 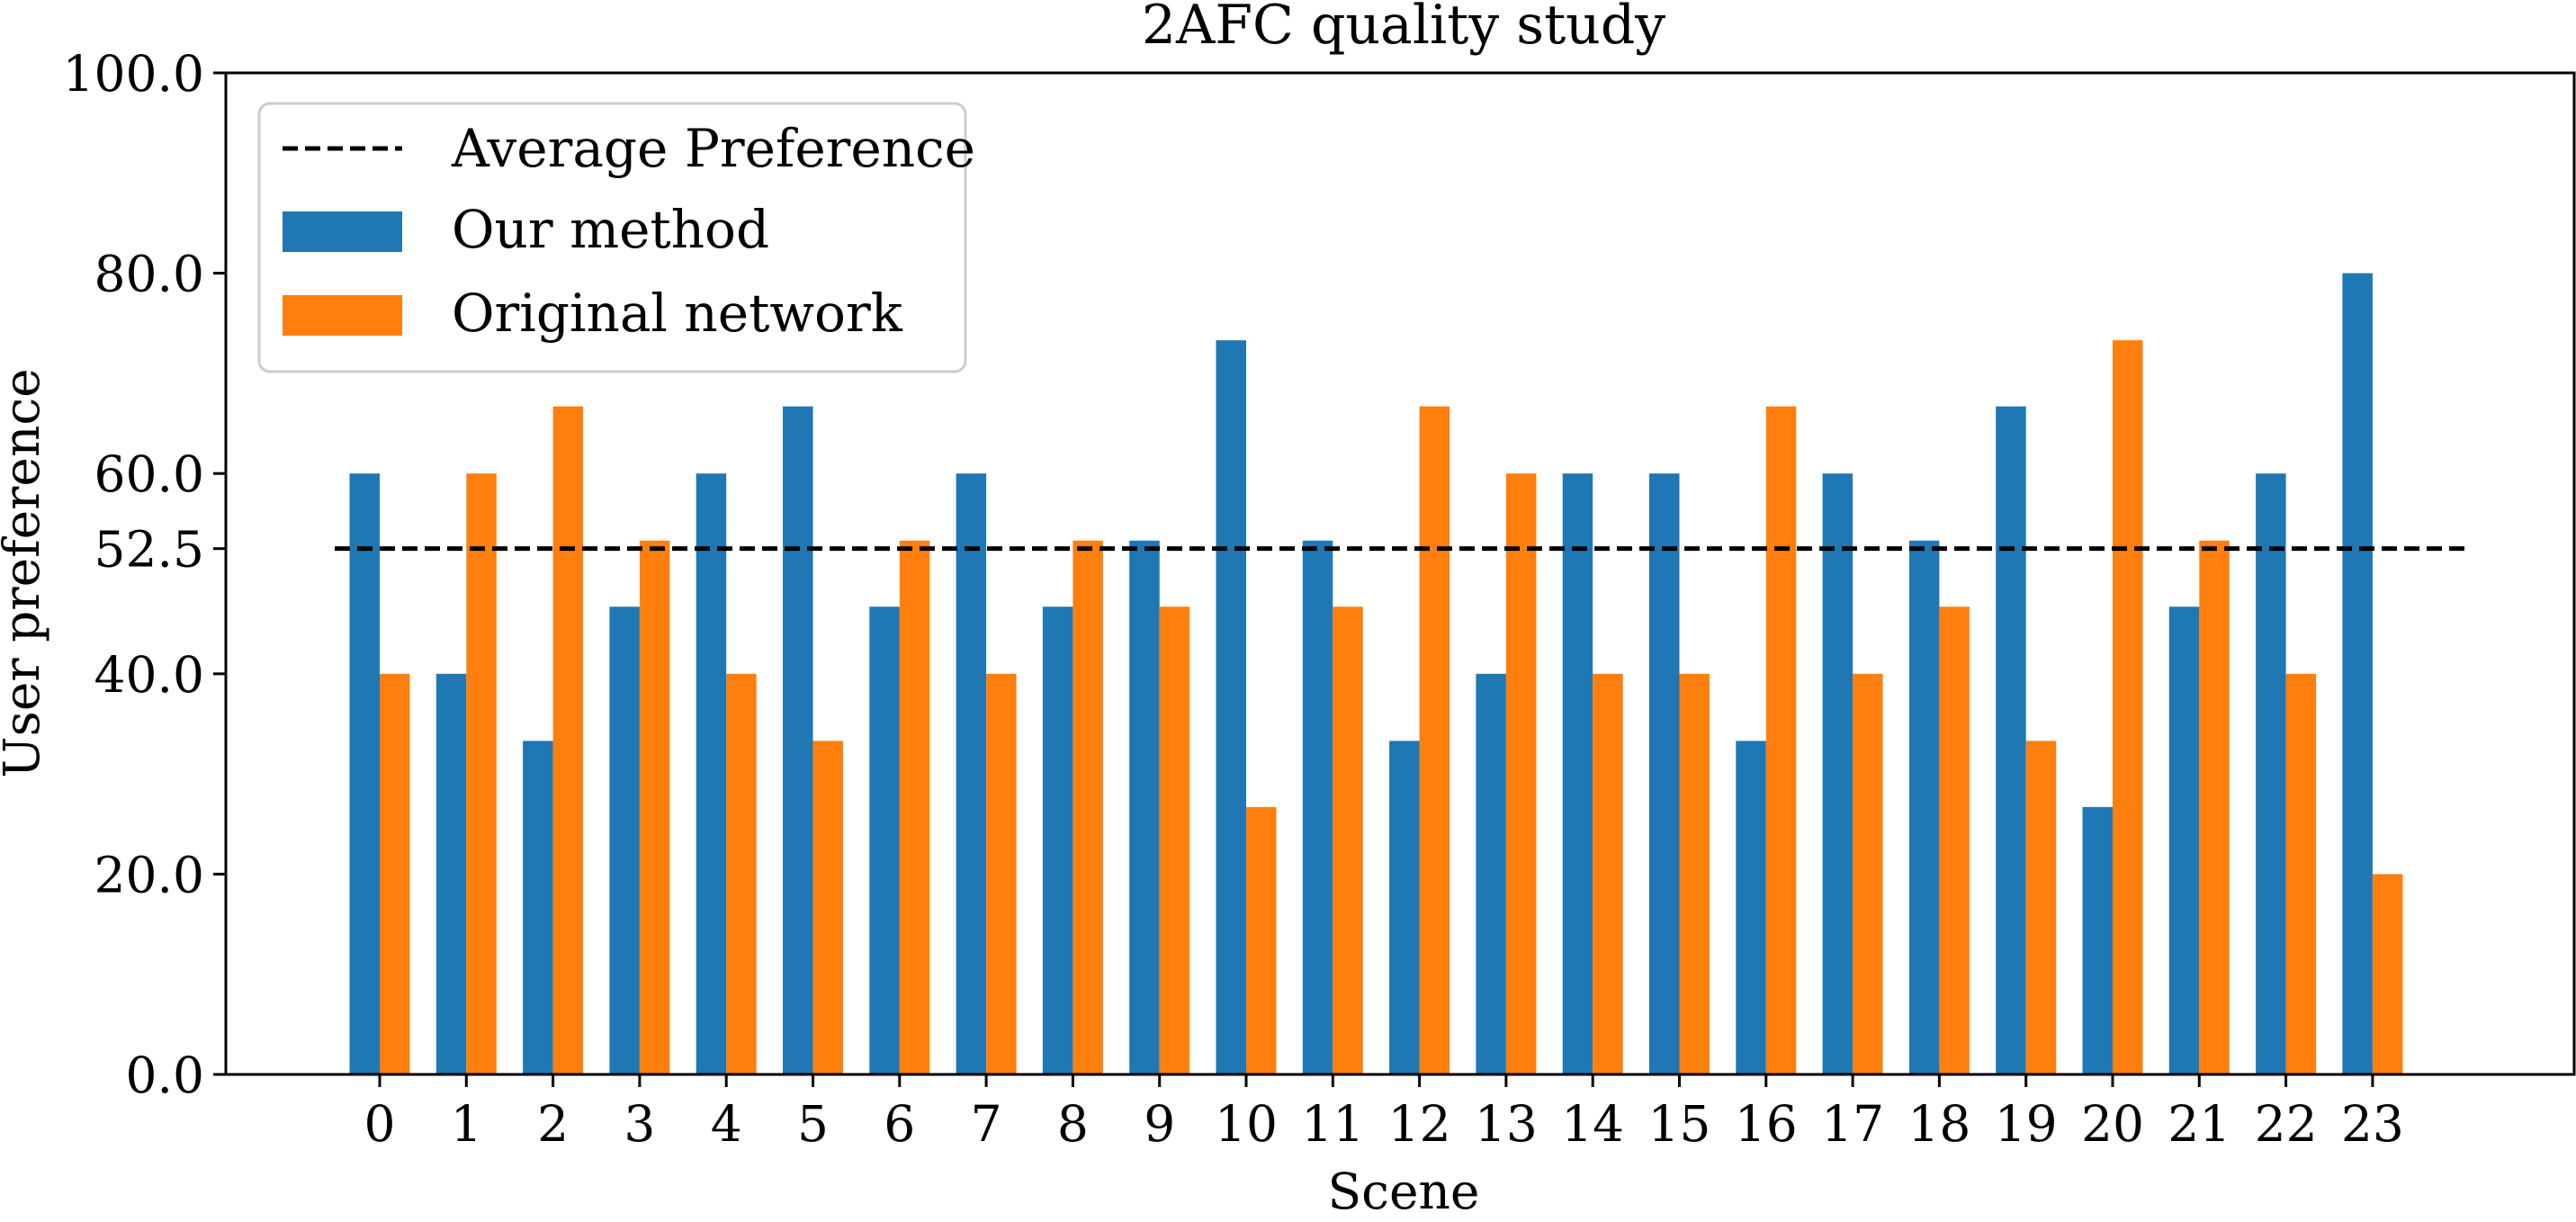 What do you see at coordinates (2113, 1124) in the screenshot?
I see `x-tick-label: 20` at bounding box center [2113, 1124].